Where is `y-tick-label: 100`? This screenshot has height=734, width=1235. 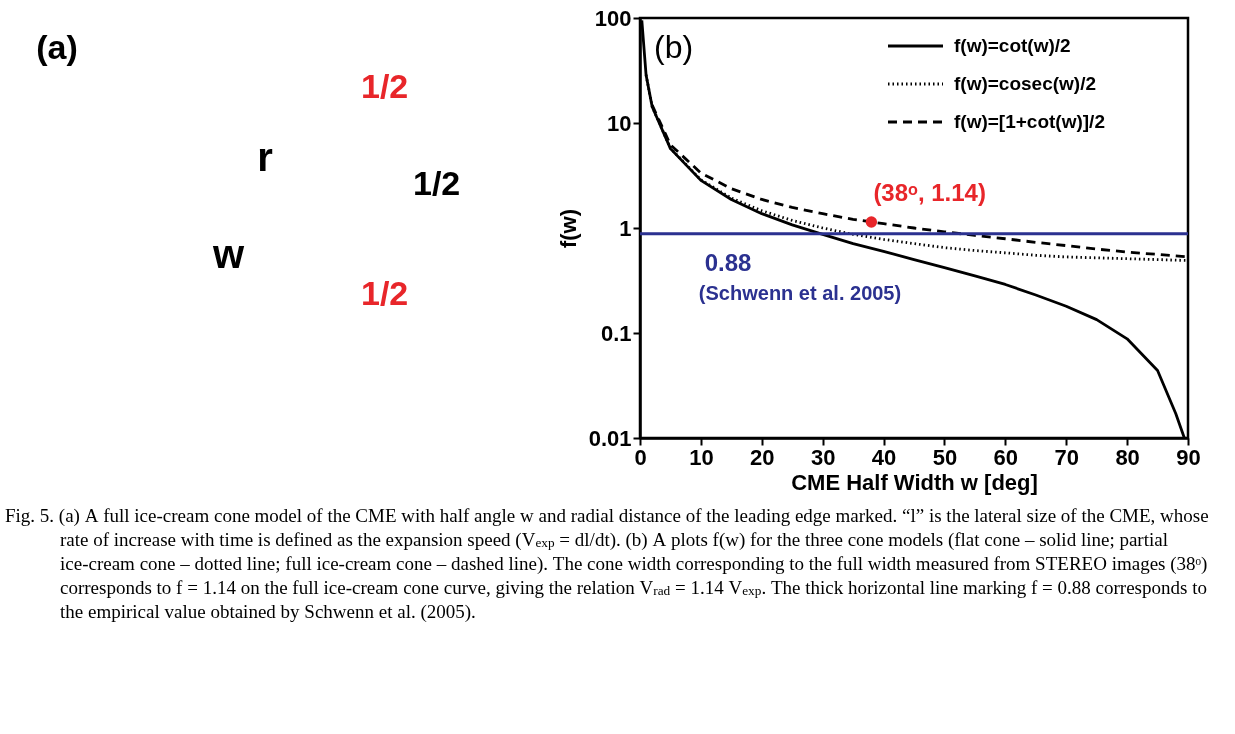 y-tick-label: 100 is located at coordinates (613, 18).